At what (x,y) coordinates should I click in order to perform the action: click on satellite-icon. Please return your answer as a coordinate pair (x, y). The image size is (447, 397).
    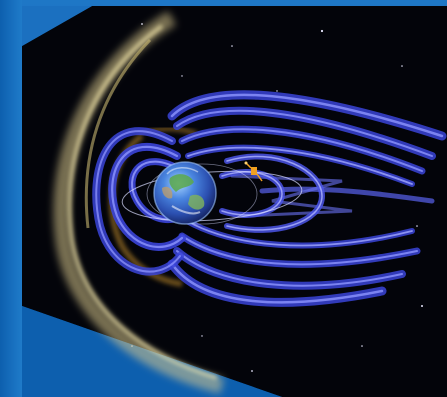
    Looking at the image, I should click on (253, 171).